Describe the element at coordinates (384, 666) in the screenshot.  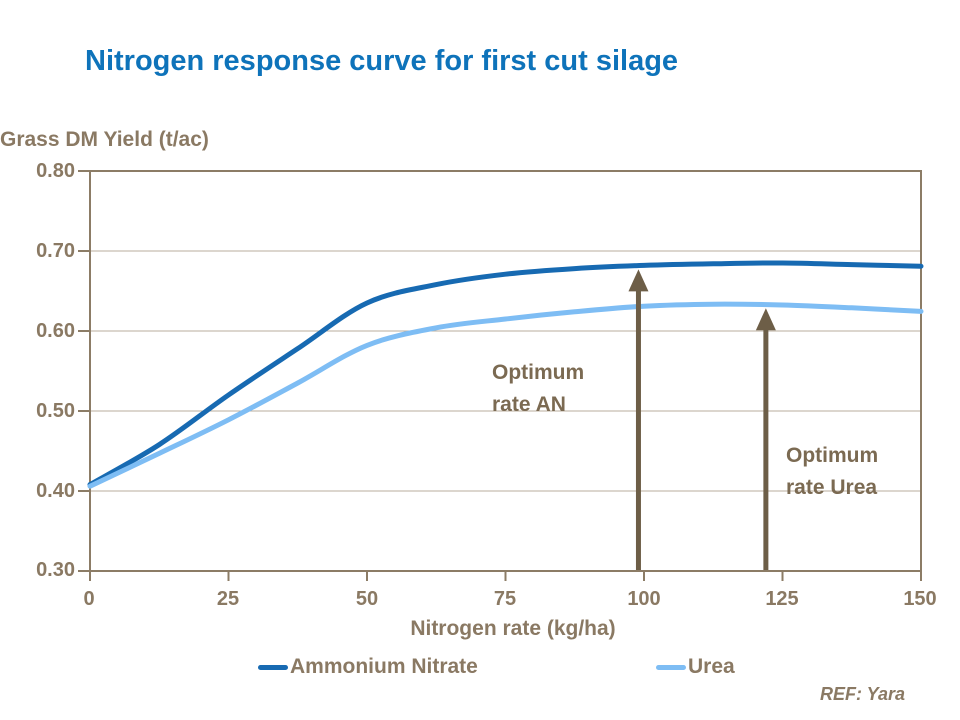
I see `legend-label-ammonium-nitrate: Ammonium Nitrate` at that location.